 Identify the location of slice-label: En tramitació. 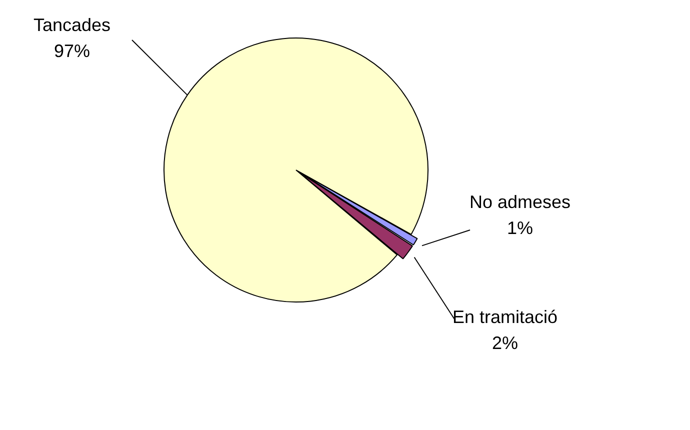
(505, 316).